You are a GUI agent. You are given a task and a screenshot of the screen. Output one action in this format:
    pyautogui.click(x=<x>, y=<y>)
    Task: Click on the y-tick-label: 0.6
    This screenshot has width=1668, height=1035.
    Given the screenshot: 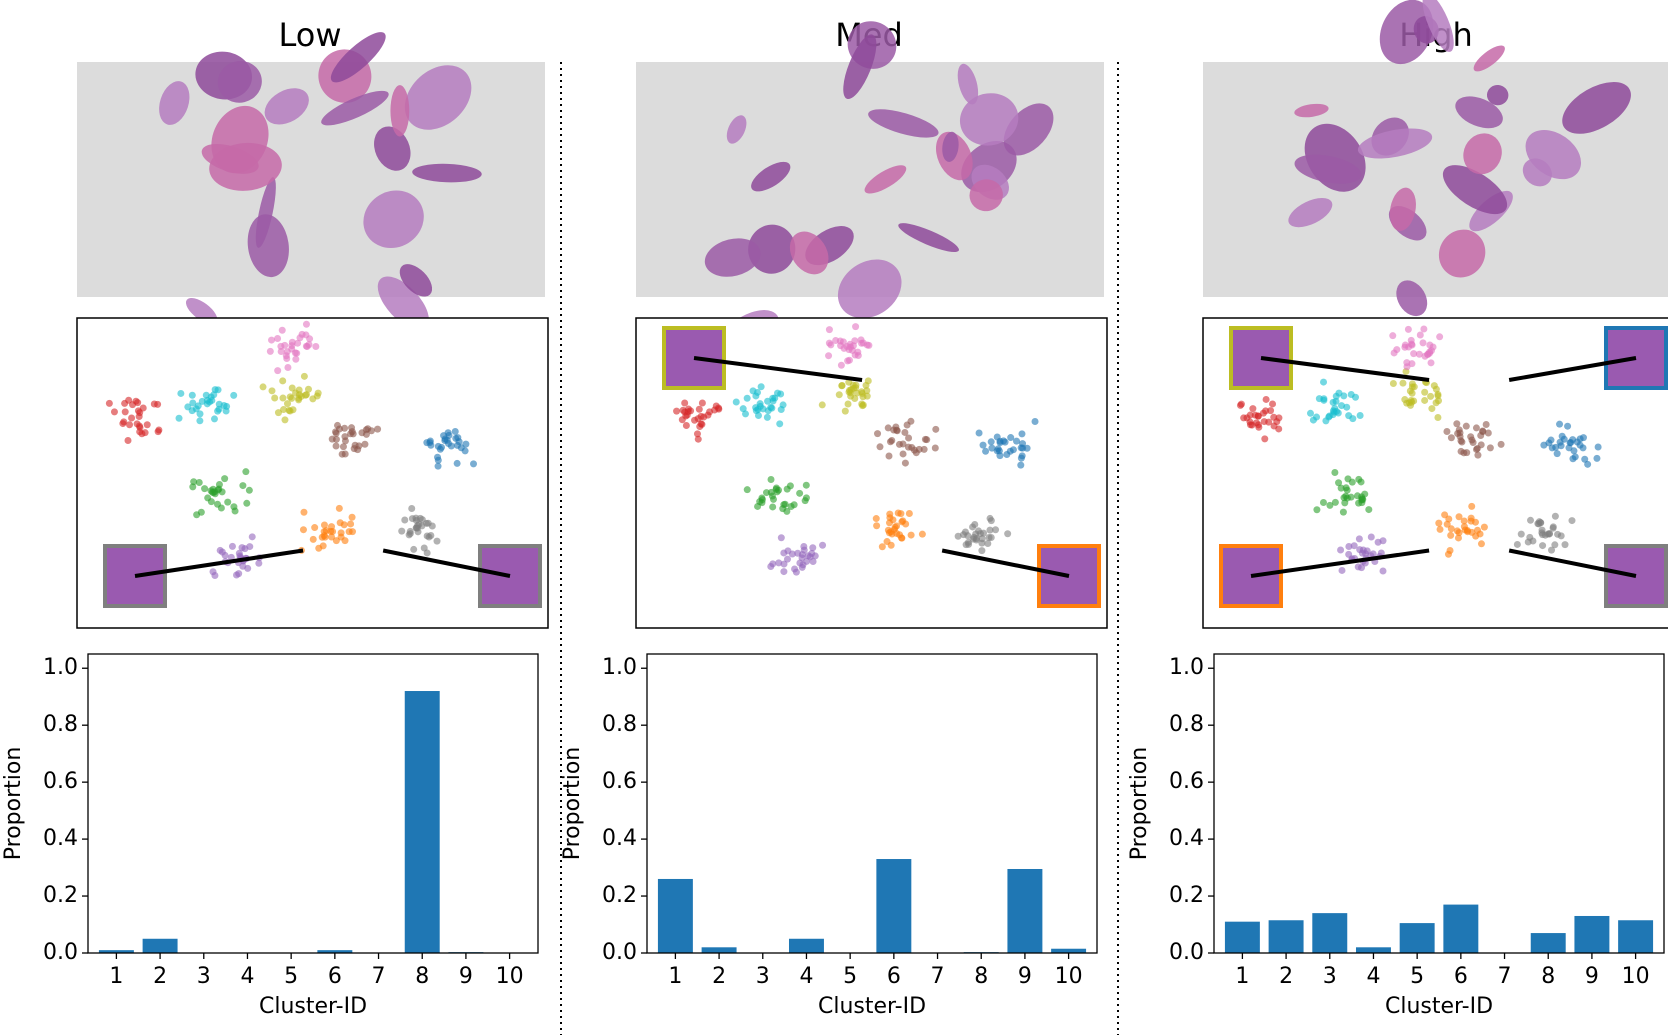 What is the action you would take?
    pyautogui.click(x=60, y=781)
    